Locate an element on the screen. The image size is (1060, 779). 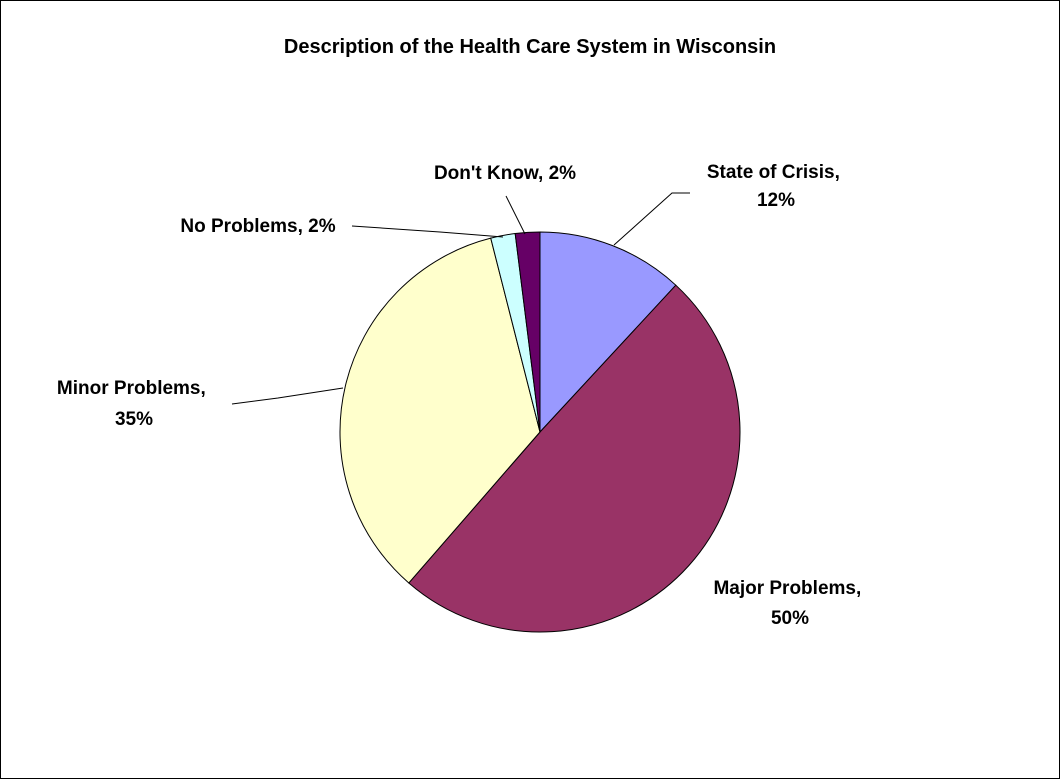
label-major-problems: Major Problems, 50% is located at coordinates (789, 603).